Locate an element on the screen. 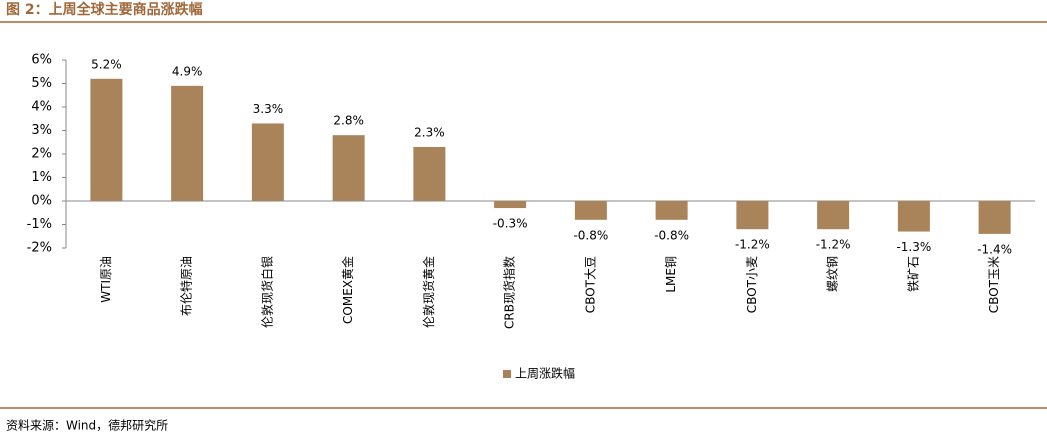 The height and width of the screenshot is (442, 1047). value-label: -1.4% is located at coordinates (994, 249).